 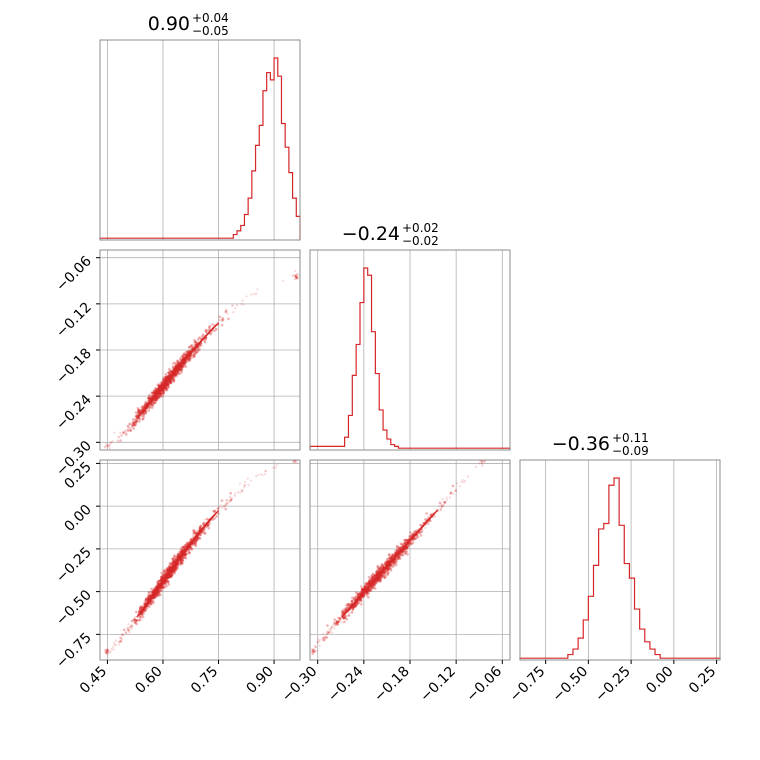 I want to click on x-tick-label: −0.12, so click(x=438, y=685).